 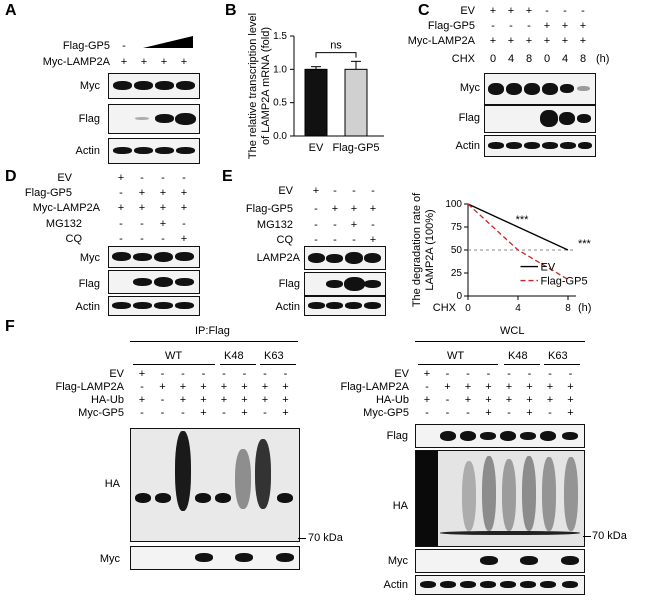 What do you see at coordinates (564, 282) in the screenshot?
I see `e-legend-label-2: Flag-GP5` at bounding box center [564, 282].